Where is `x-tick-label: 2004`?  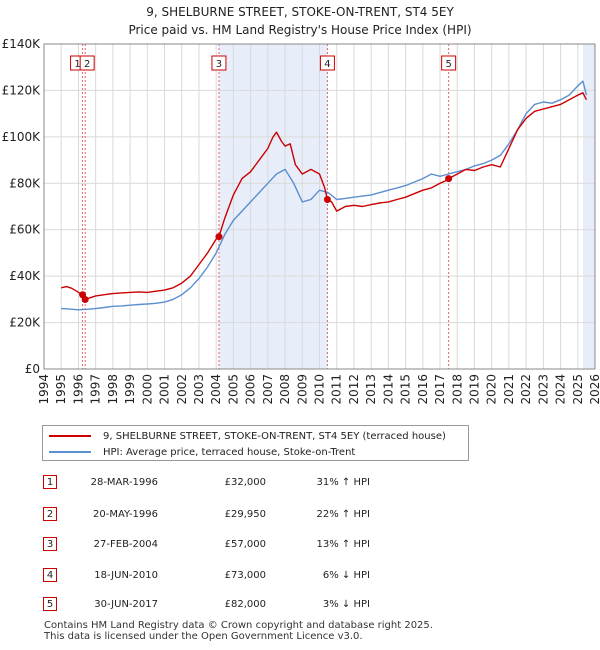
x-tick-label: 2004 is located at coordinates (216, 389).